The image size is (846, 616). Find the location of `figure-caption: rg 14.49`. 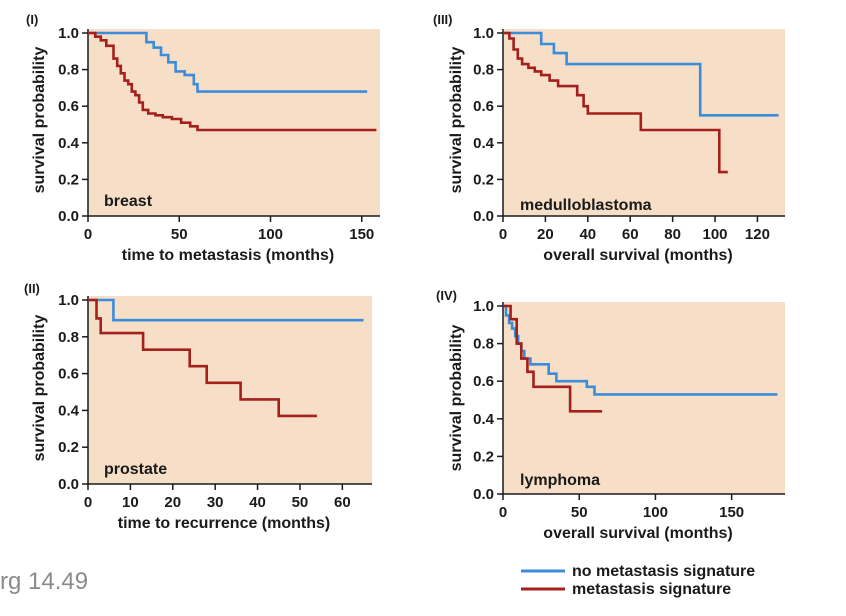

figure-caption: rg 14.49 is located at coordinates (44, 581).